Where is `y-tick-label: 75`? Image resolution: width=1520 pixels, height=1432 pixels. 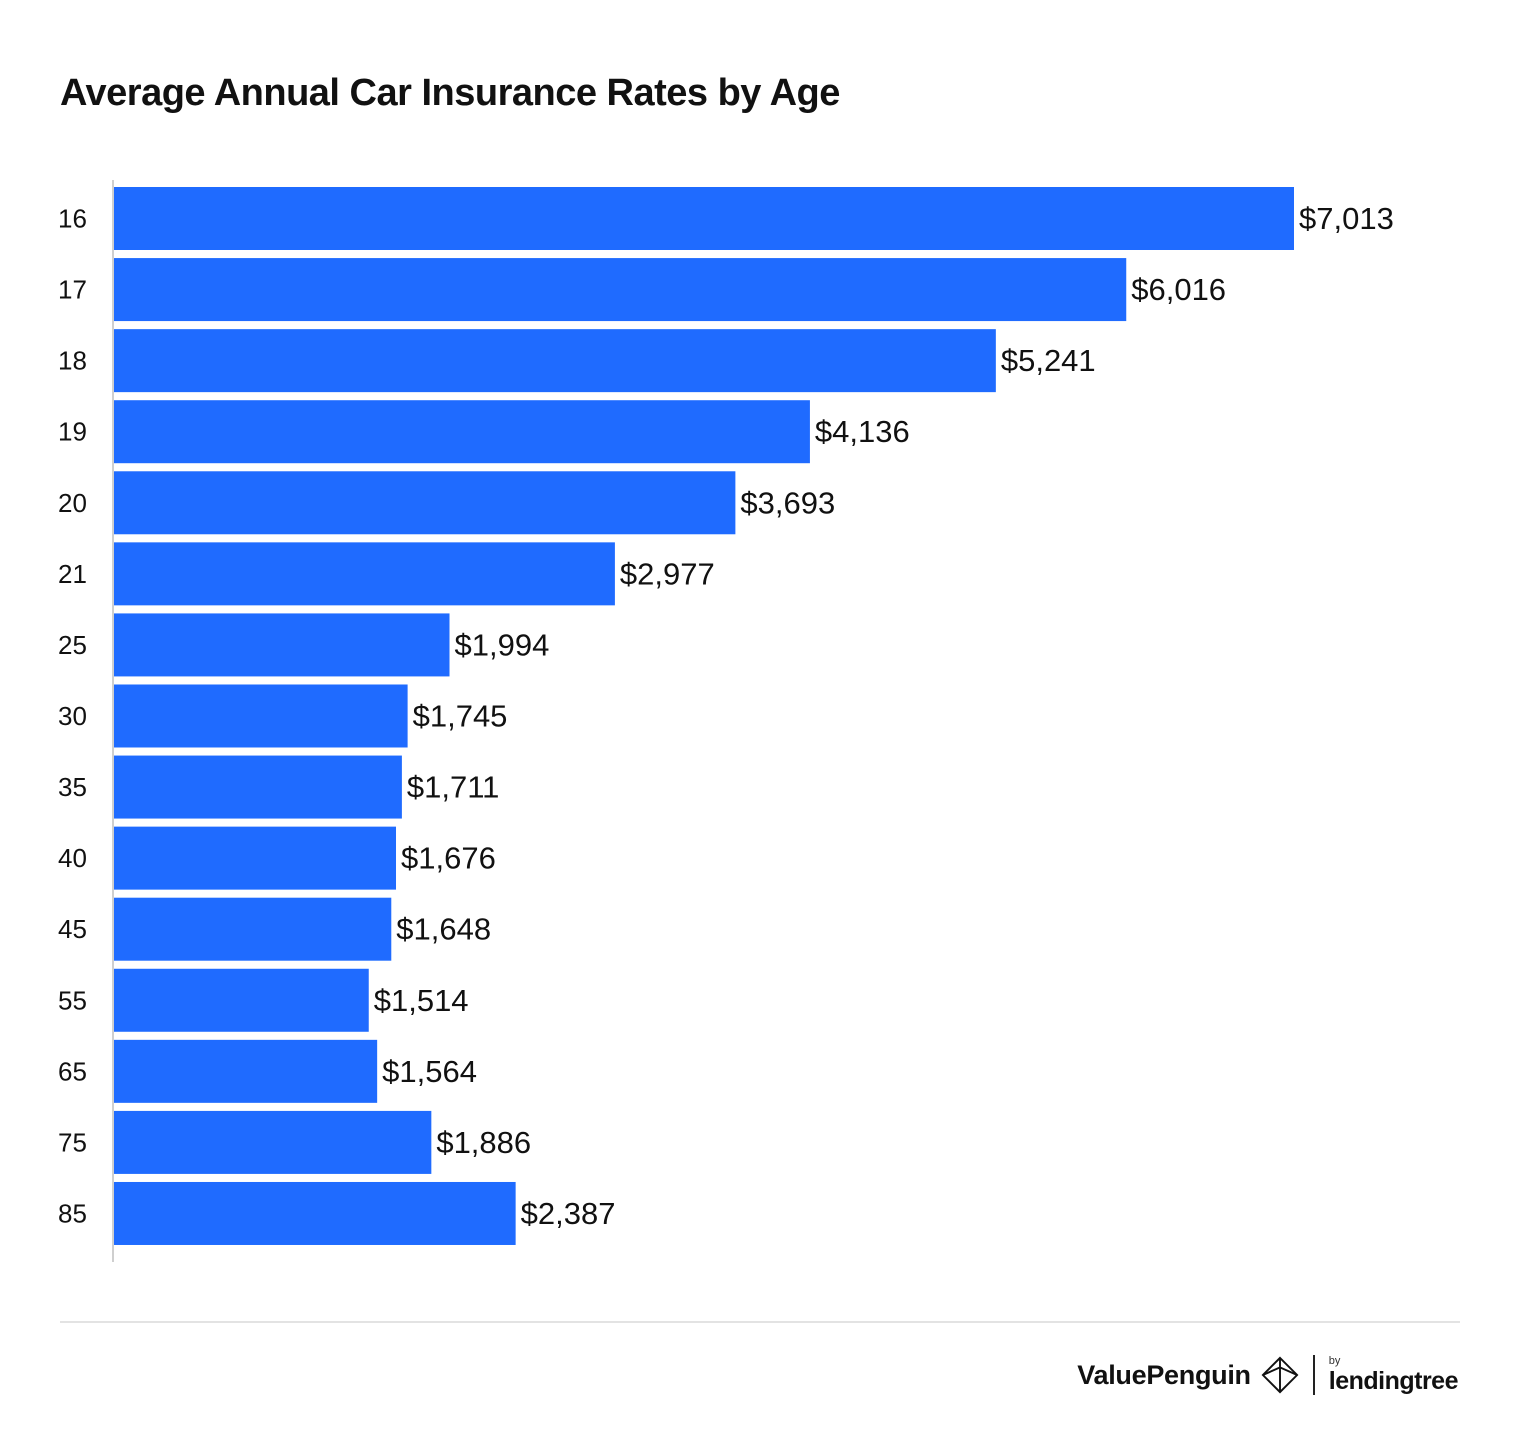 y-tick-label: 75 is located at coordinates (72, 1142).